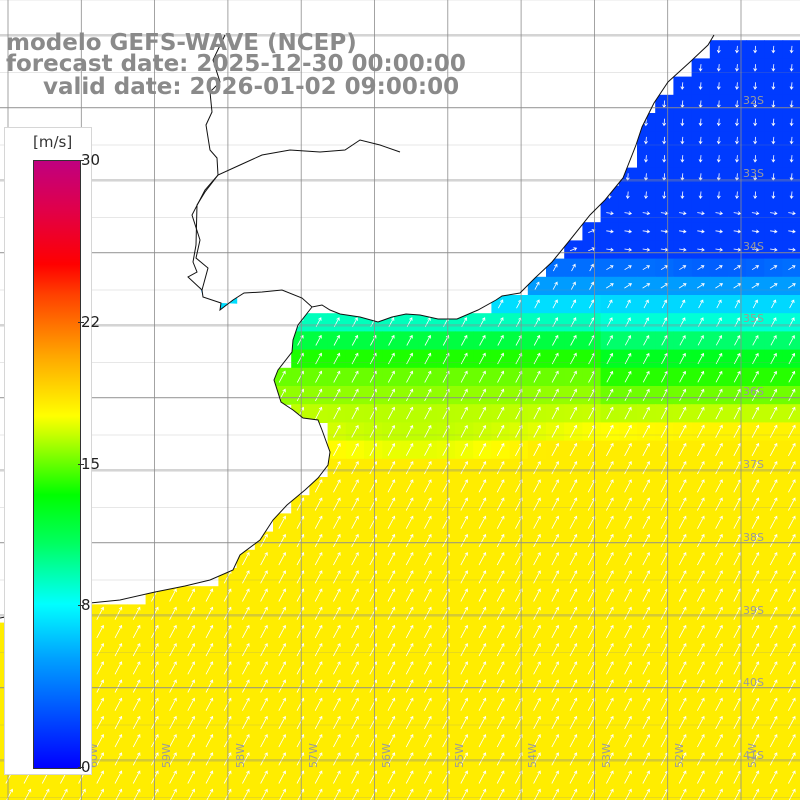 The image size is (800, 800). What do you see at coordinates (460, 755) in the screenshot?
I see `longitude-label: 55W` at bounding box center [460, 755].